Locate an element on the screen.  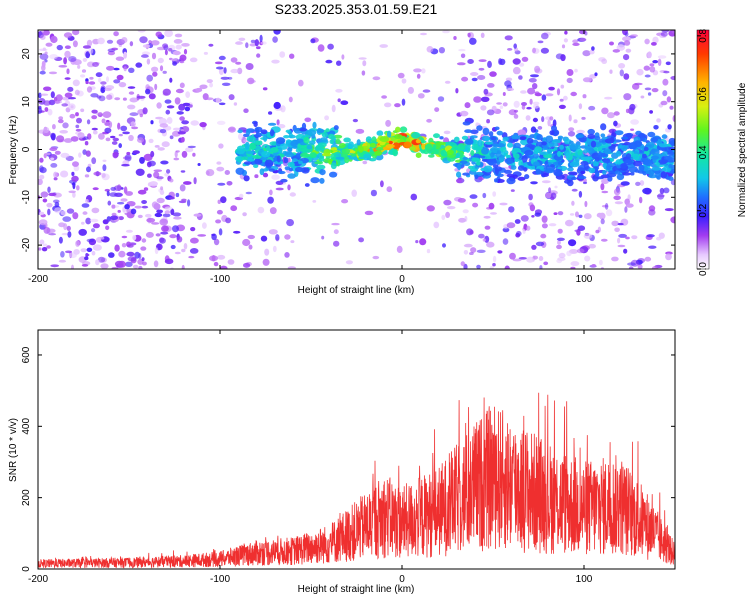
snr-y-tick-label: 200 is located at coordinates (26, 497).